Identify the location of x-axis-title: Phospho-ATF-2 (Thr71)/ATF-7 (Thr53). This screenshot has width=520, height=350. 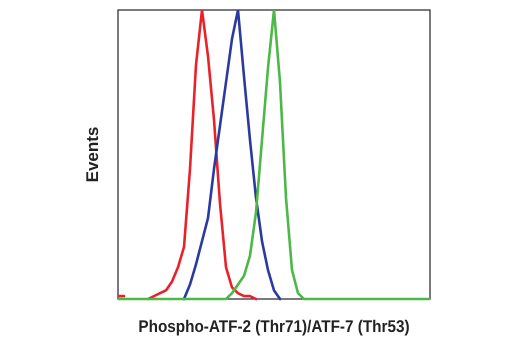
(274, 326).